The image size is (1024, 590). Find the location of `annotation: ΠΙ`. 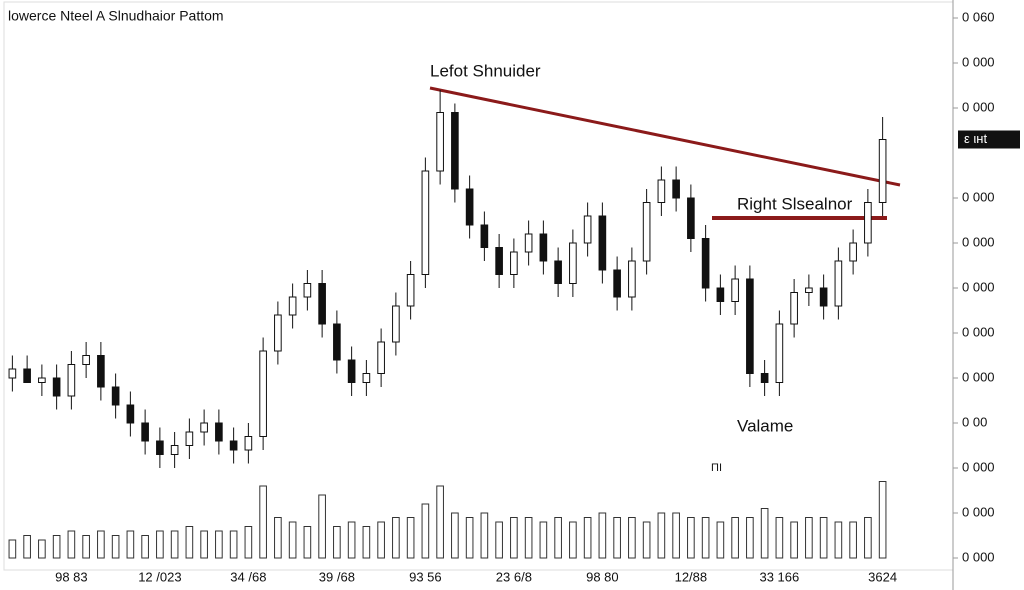

annotation: ΠΙ is located at coordinates (716, 468).